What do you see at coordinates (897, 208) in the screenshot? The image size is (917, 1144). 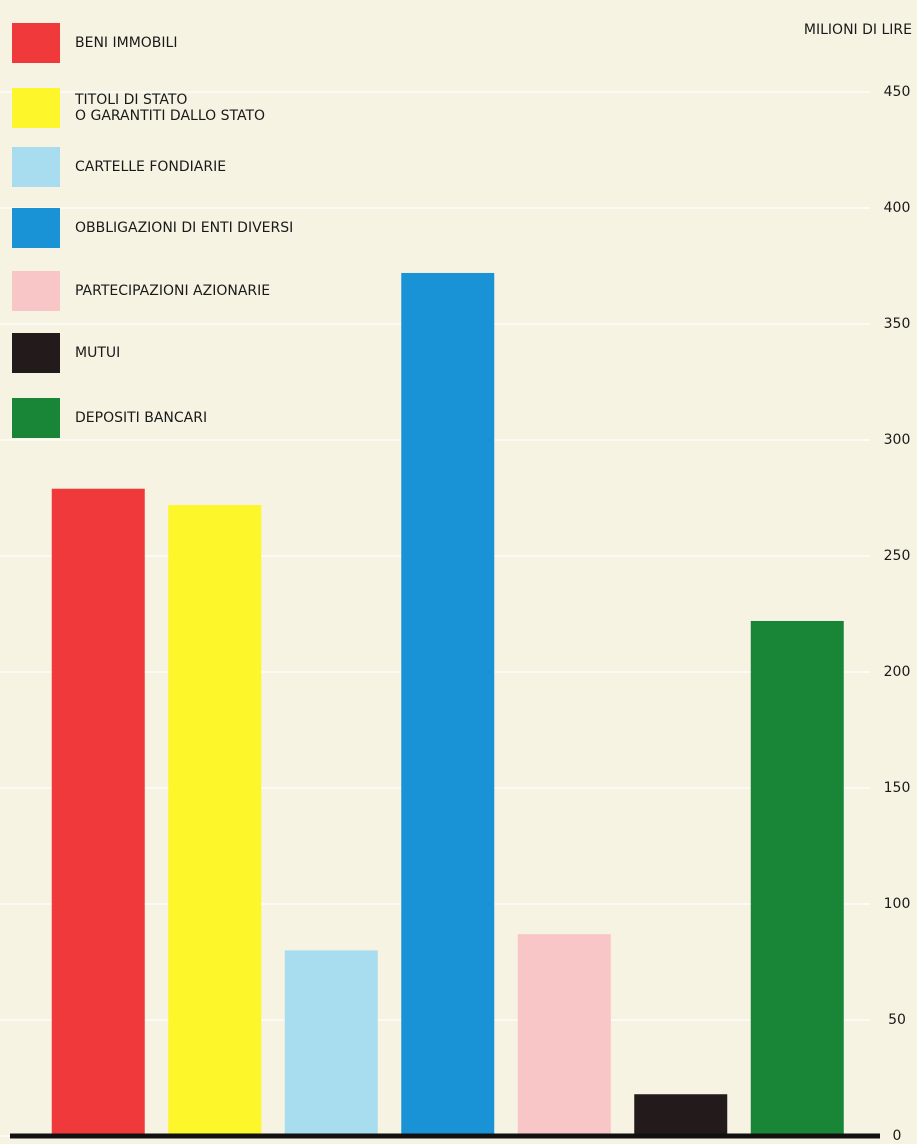 I see `y-tick-label: 400` at bounding box center [897, 208].